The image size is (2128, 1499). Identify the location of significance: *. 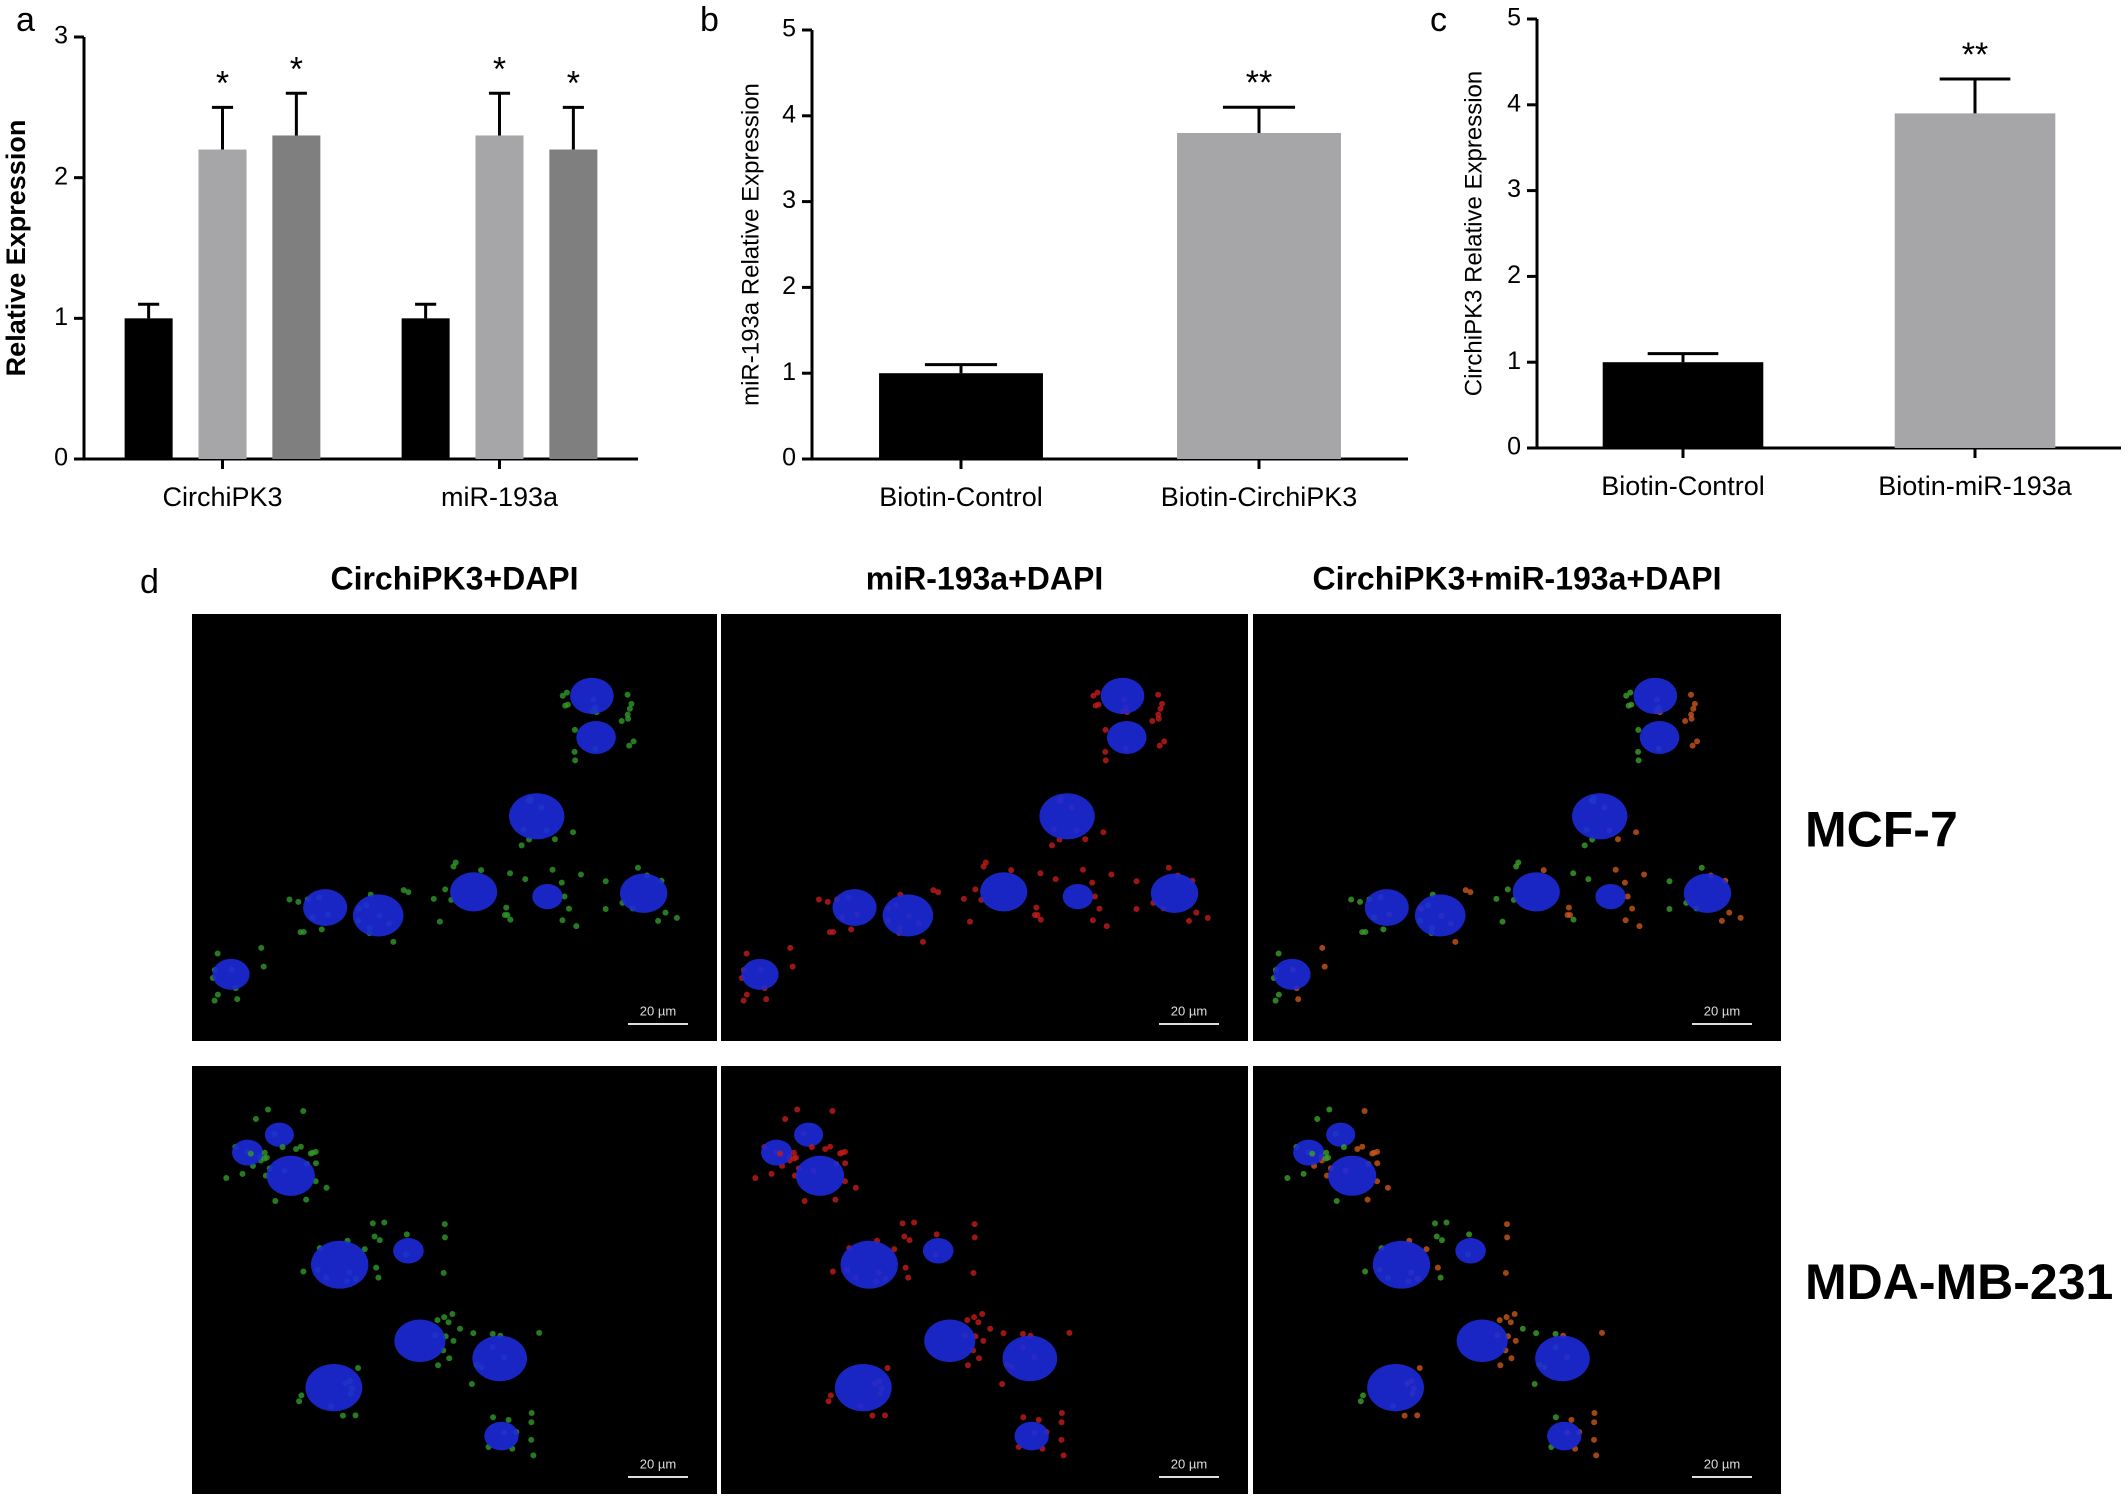
(222, 83).